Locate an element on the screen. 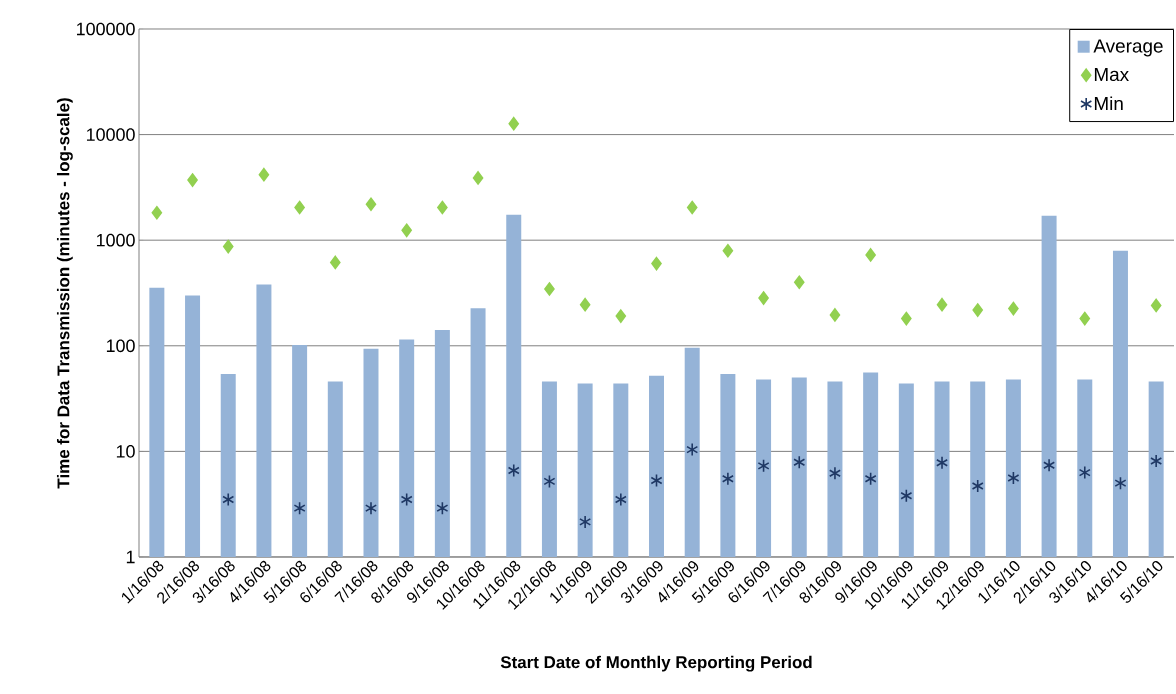 The image size is (1176, 694). legend-label: Max is located at coordinates (1111, 74).